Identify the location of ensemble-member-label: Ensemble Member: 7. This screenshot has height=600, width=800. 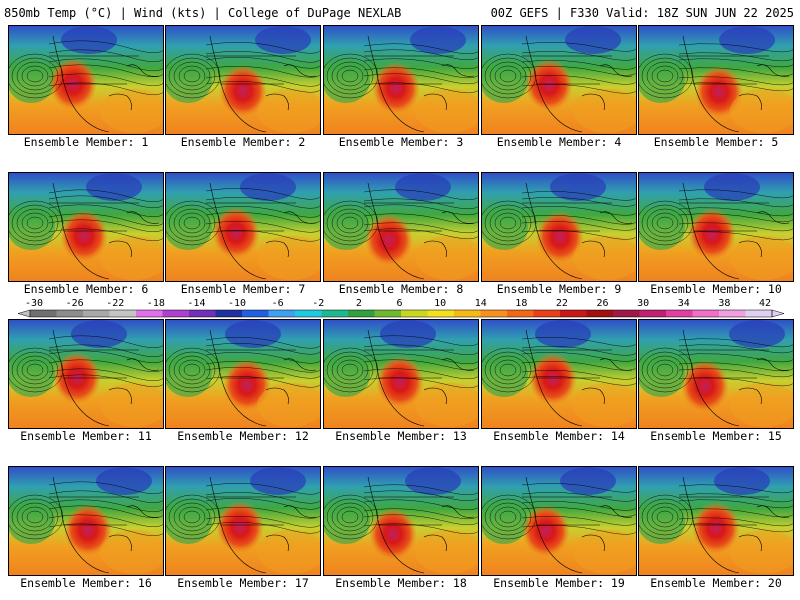
(243, 289).